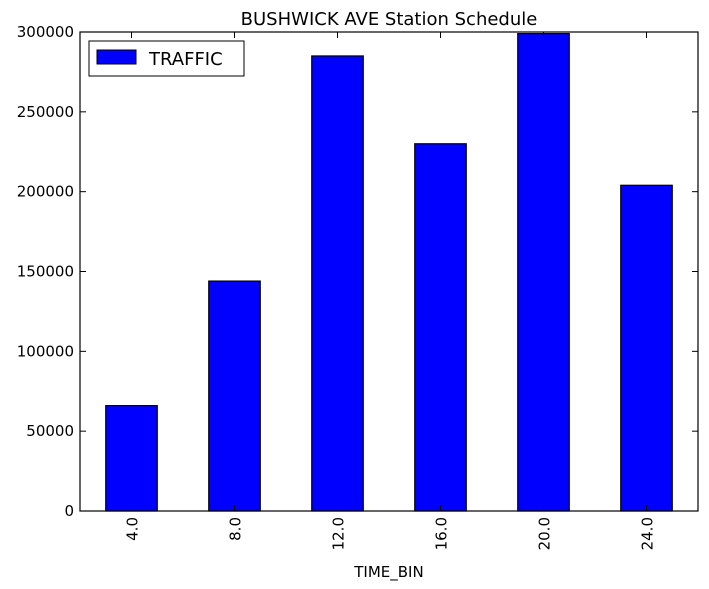 This screenshot has height=589, width=709. I want to click on legend-swatch, so click(116, 57).